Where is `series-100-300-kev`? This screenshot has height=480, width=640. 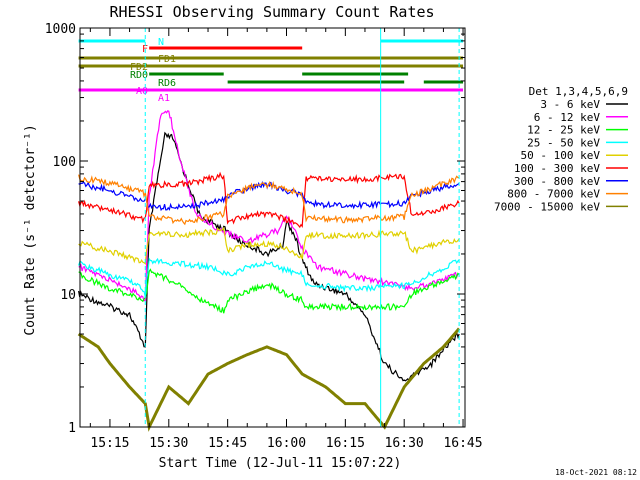 series-100-300-kev is located at coordinates (269, 200).